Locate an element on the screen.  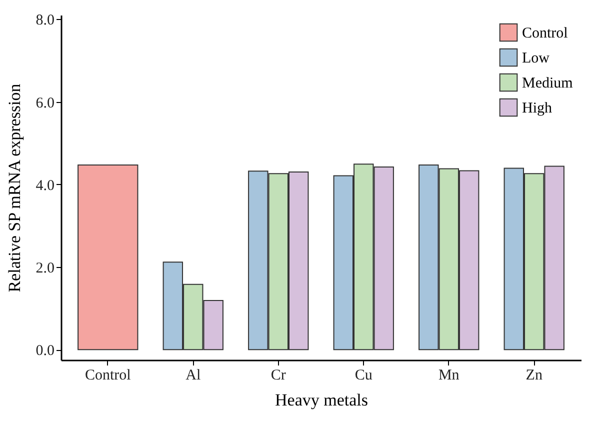
legend-label: Low is located at coordinates (536, 58).